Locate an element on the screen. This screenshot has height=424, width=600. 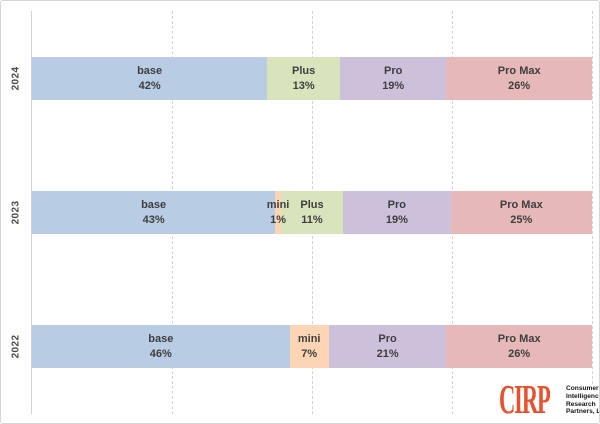
stacked-bar-2022: base 46% mini 7% Pro 21% Pro Max 26% is located at coordinates (312, 346).